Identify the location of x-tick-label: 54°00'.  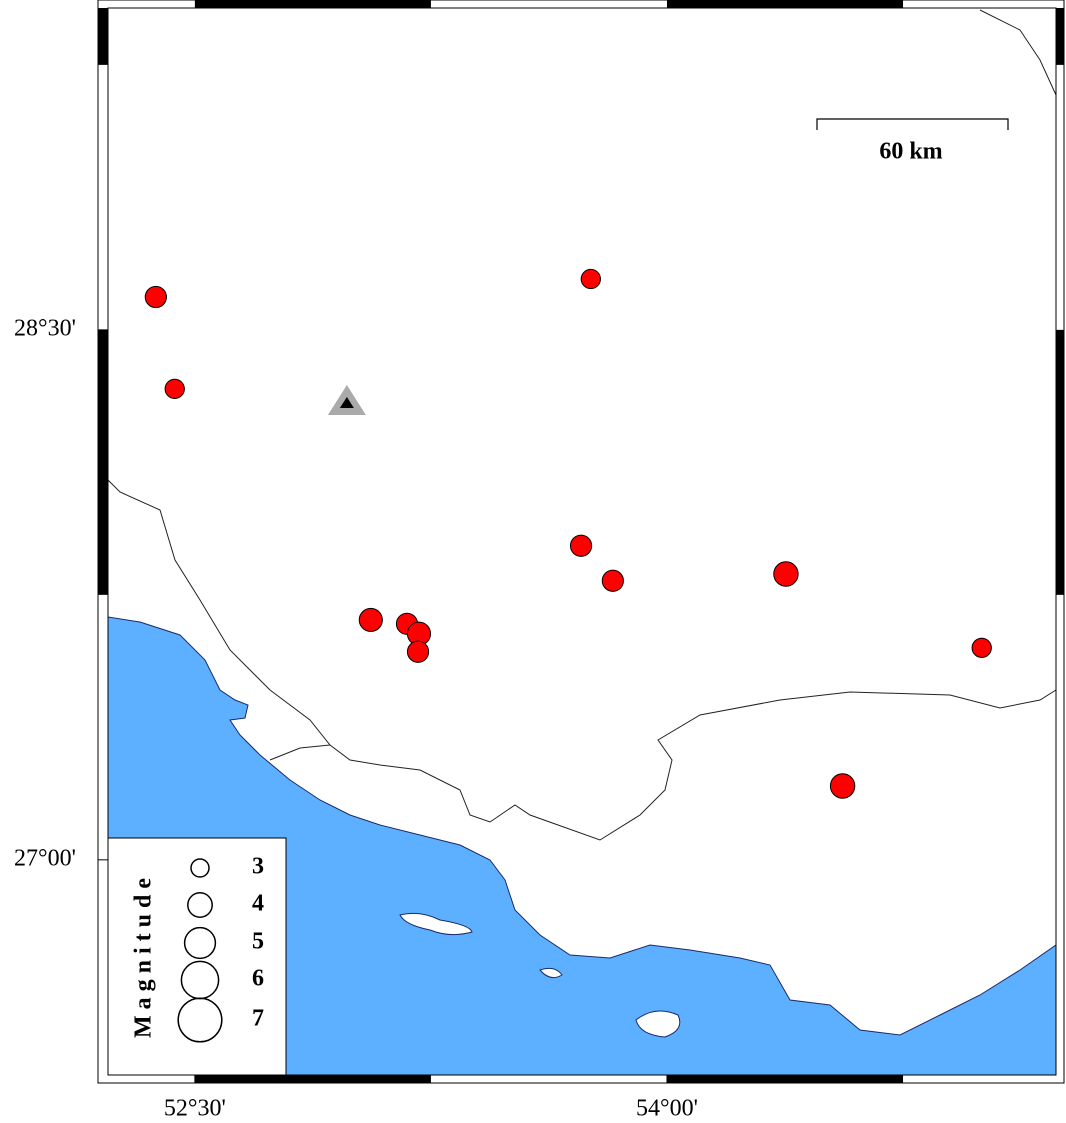
(667, 1109).